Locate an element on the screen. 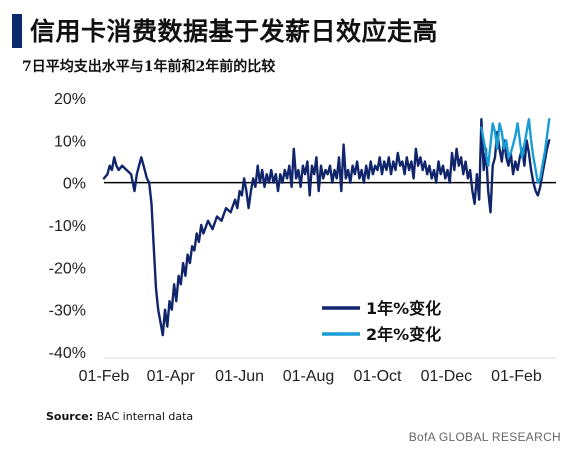 This screenshot has height=457, width=579. legend: 1年%变化 2年%变化 is located at coordinates (381, 321).